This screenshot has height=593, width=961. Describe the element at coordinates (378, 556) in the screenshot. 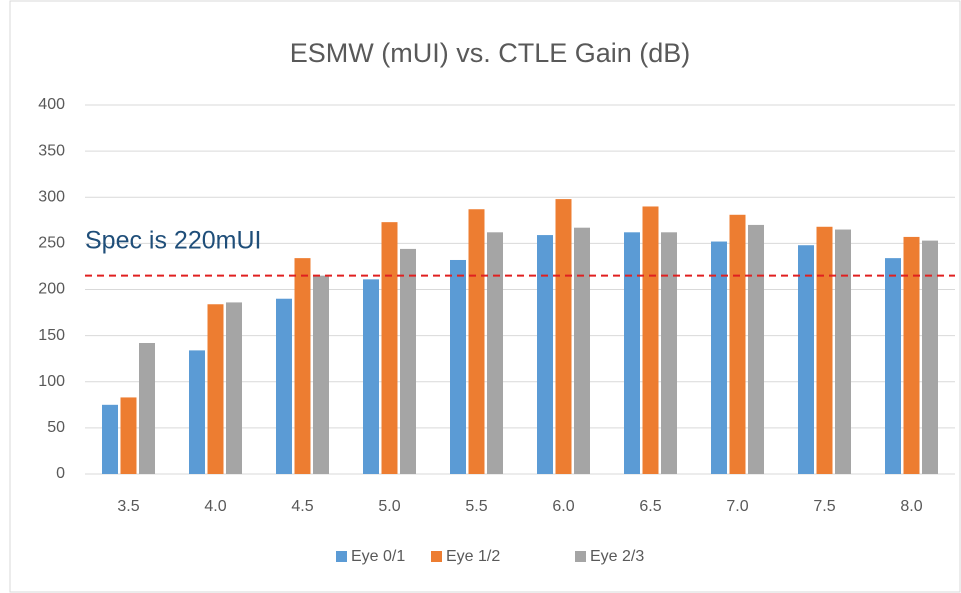

I see `legend-label: Eye 0/1` at that location.